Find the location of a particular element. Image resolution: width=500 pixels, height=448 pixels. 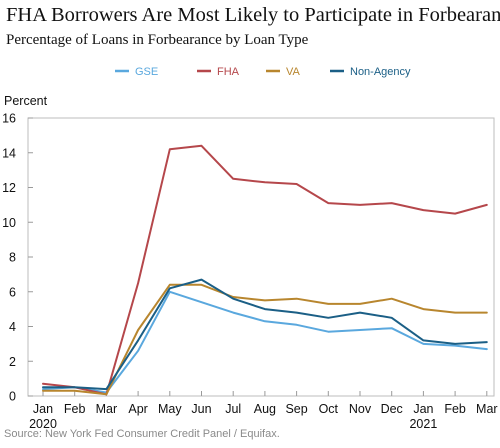

legend-label: FHA is located at coordinates (228, 72).